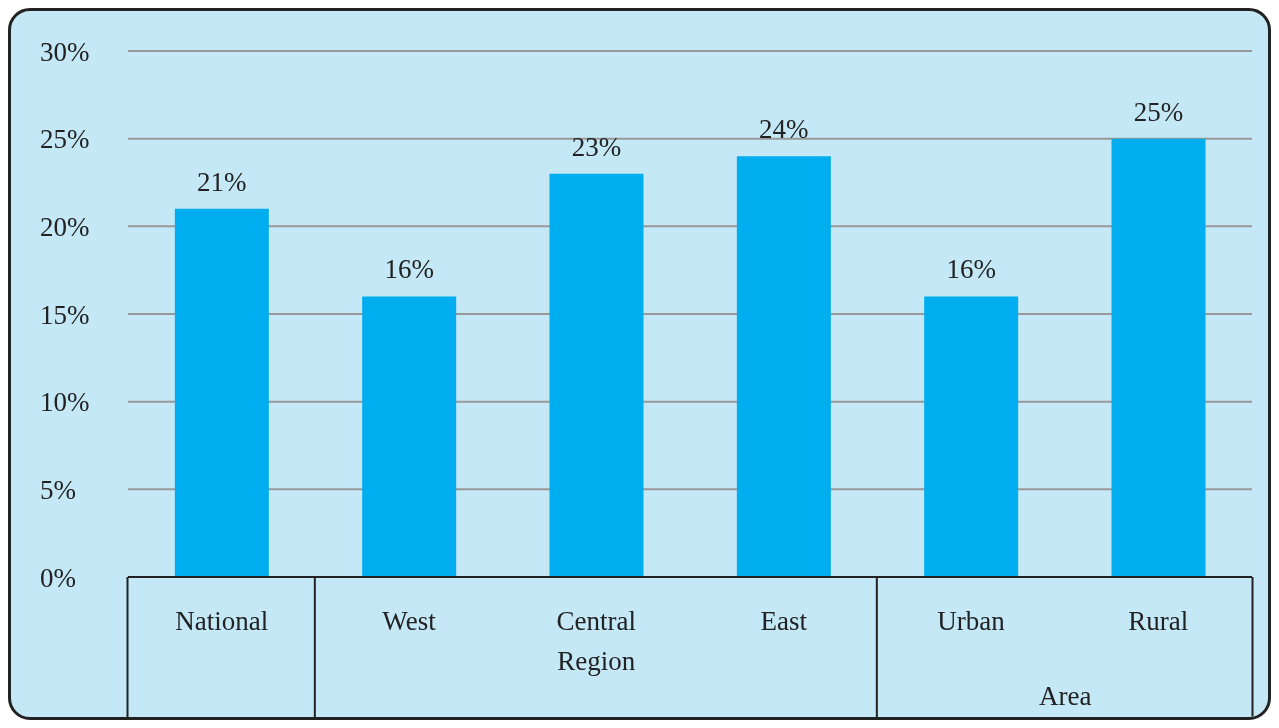 Image resolution: width=1279 pixels, height=728 pixels. What do you see at coordinates (222, 181) in the screenshot?
I see `data-label: 21%` at bounding box center [222, 181].